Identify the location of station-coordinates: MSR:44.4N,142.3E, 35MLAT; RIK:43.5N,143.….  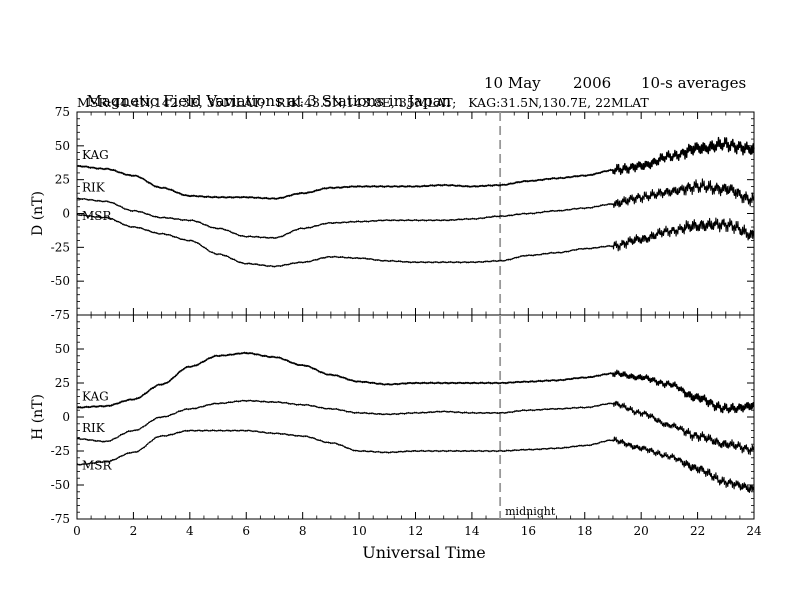
(363, 102).